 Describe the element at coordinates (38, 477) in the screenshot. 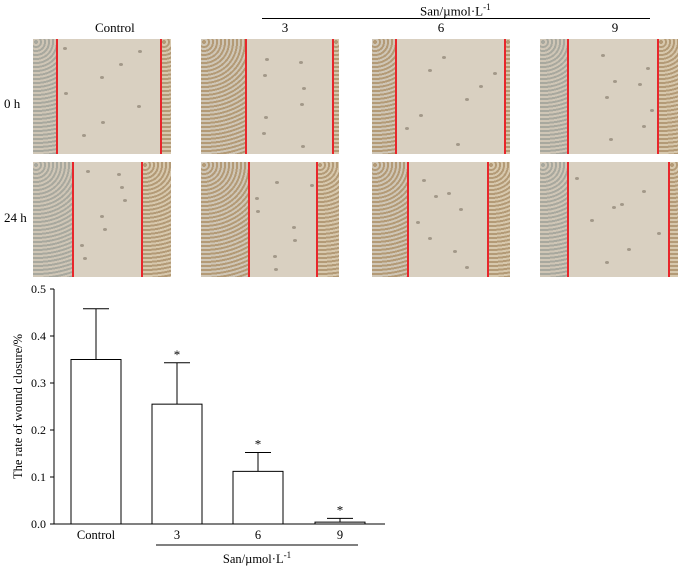

I see `y-tick-label: 0.1` at that location.